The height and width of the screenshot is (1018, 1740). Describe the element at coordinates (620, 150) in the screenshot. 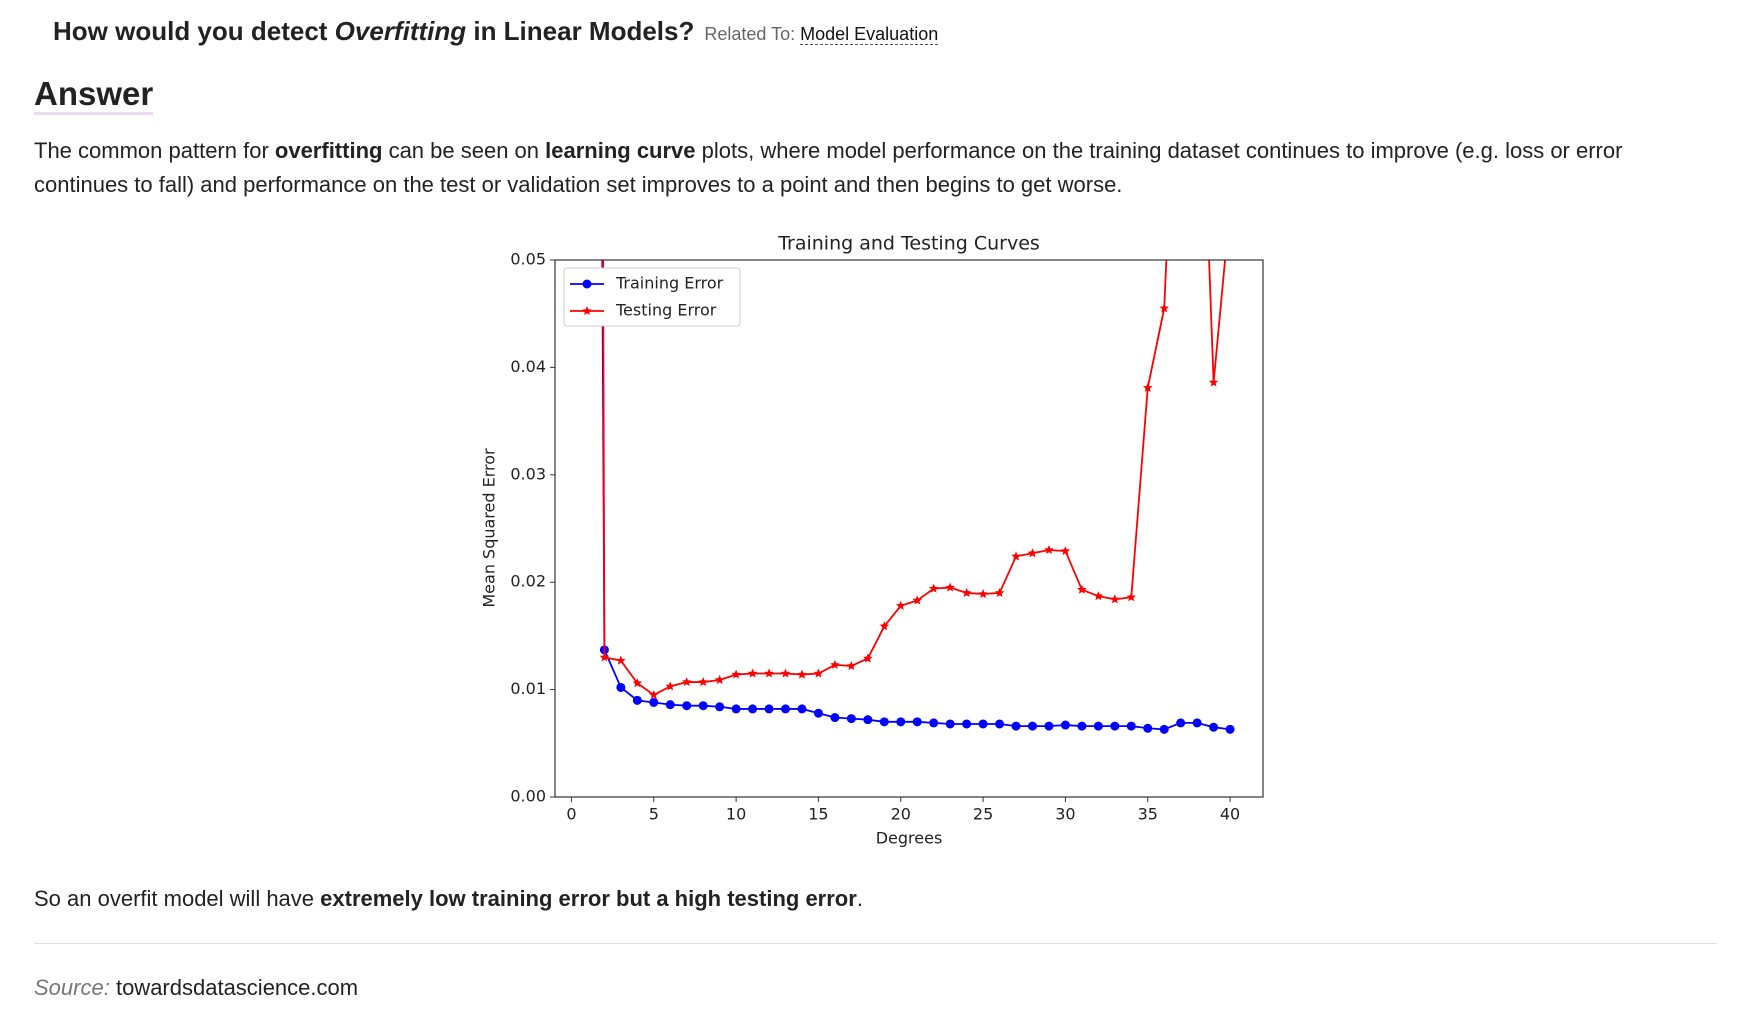

I see `bold-text: learning curve` at that location.